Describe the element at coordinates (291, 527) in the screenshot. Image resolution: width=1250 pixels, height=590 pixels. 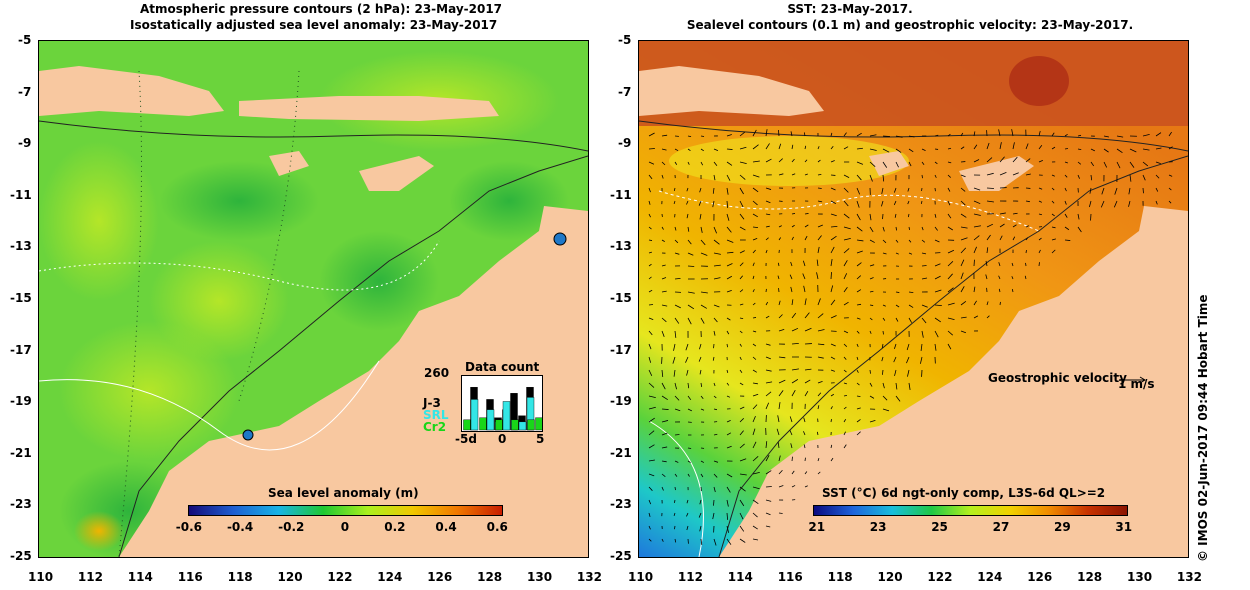
I see `left-colorbar-tick: -0.2` at that location.